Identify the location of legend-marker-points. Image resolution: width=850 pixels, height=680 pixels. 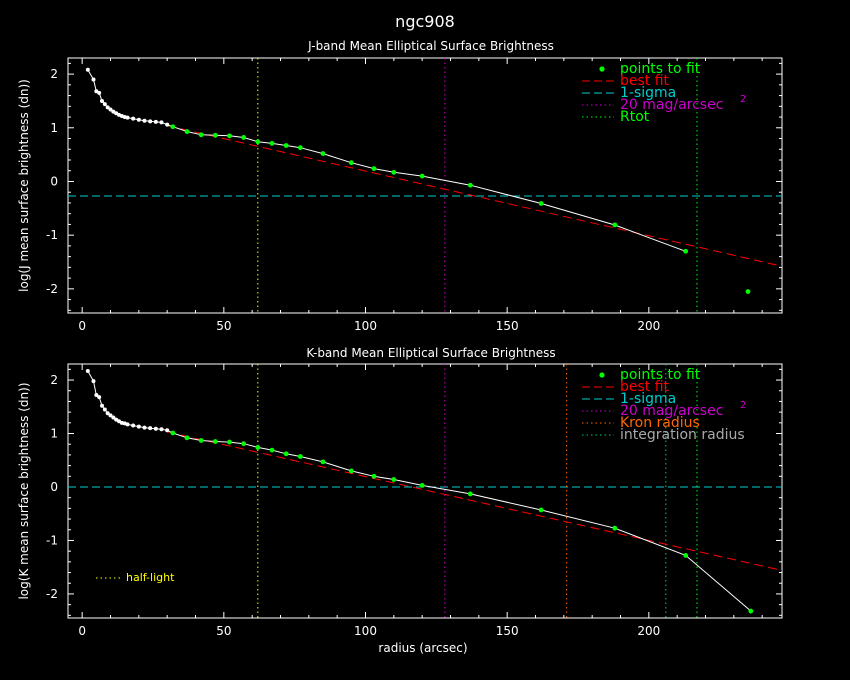
(602, 69).